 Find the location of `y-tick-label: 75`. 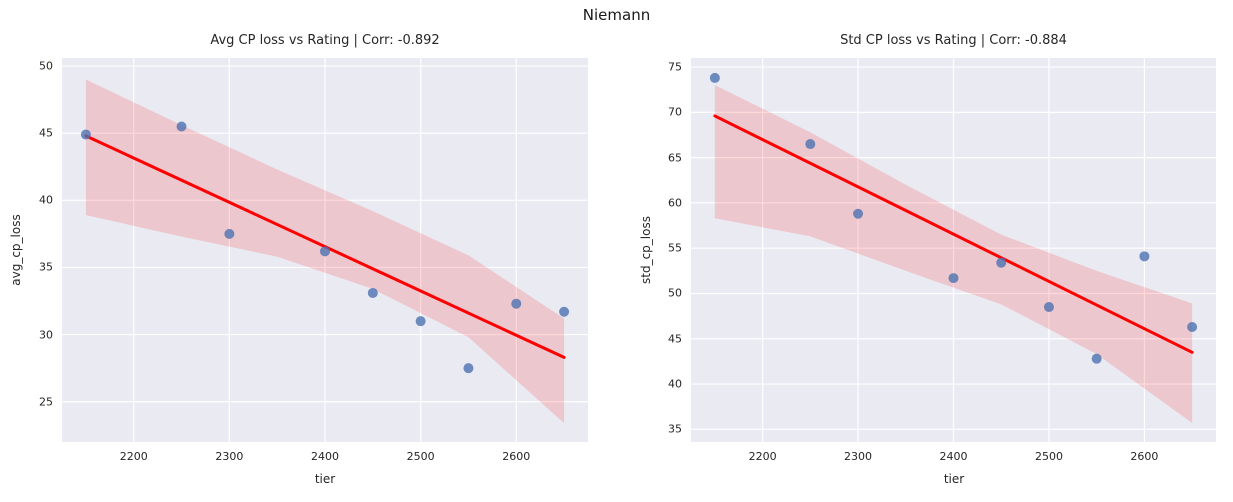

y-tick-label: 75 is located at coordinates (675, 67).